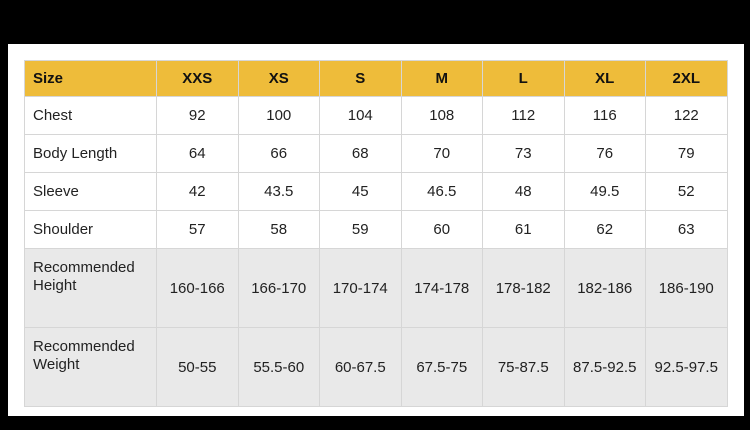  I want to click on table-row-body-length: Body Length 64 66 68 70 73 76 79, so click(376, 153).